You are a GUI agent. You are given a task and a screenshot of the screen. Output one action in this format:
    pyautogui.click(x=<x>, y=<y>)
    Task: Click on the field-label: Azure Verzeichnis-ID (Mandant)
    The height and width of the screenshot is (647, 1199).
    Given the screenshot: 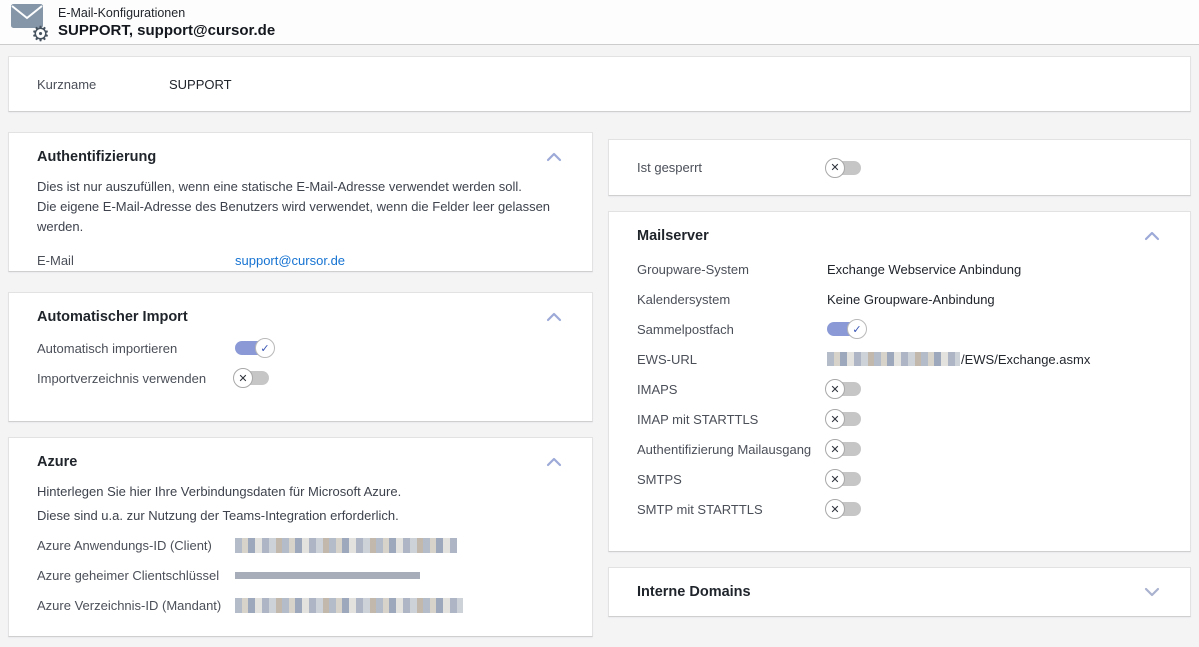 What is the action you would take?
    pyautogui.click(x=129, y=605)
    